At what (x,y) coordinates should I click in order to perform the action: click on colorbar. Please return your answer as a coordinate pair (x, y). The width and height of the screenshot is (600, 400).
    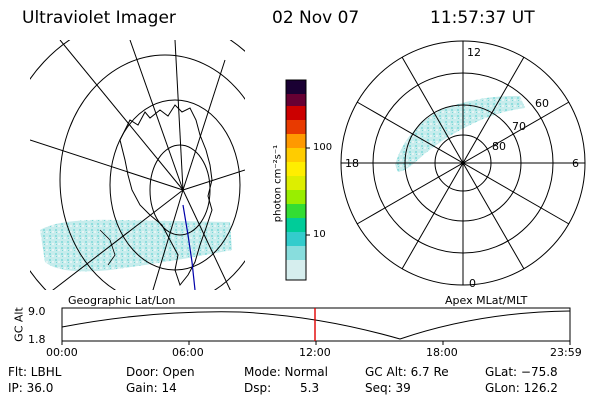
    Looking at the image, I should click on (297, 180).